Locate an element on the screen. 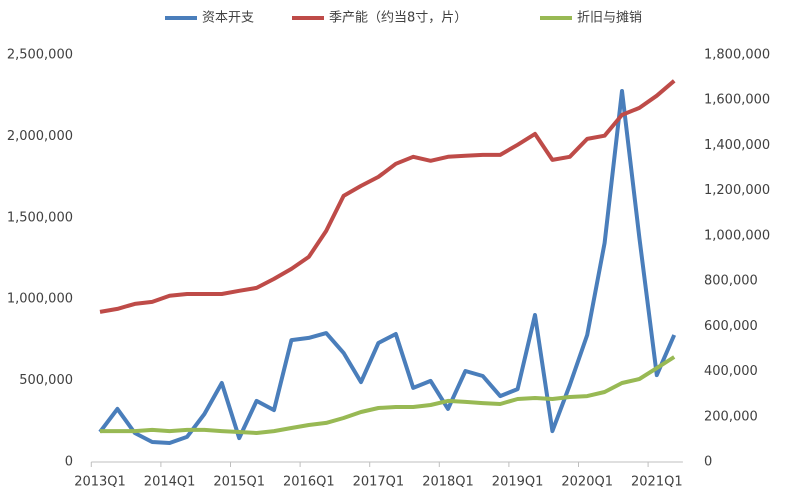  x-tick-label: 2013Q1 is located at coordinates (100, 482).